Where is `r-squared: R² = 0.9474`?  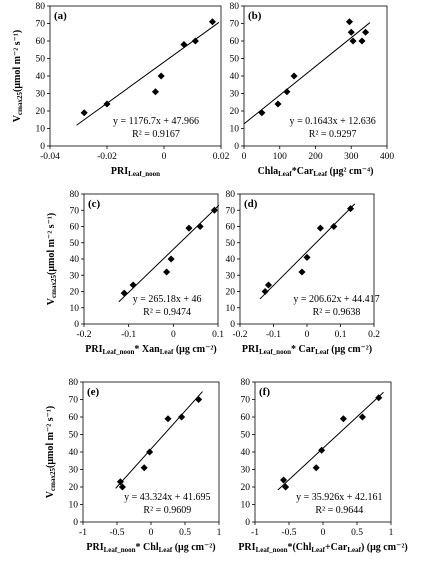 r-squared: R² = 0.9474 is located at coordinates (167, 312).